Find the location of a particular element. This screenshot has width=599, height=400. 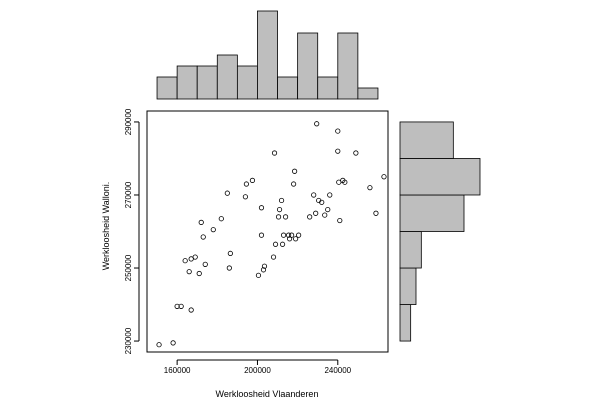

y-axis: 230000 250000 270000 290000 is located at coordinates (132, 231).